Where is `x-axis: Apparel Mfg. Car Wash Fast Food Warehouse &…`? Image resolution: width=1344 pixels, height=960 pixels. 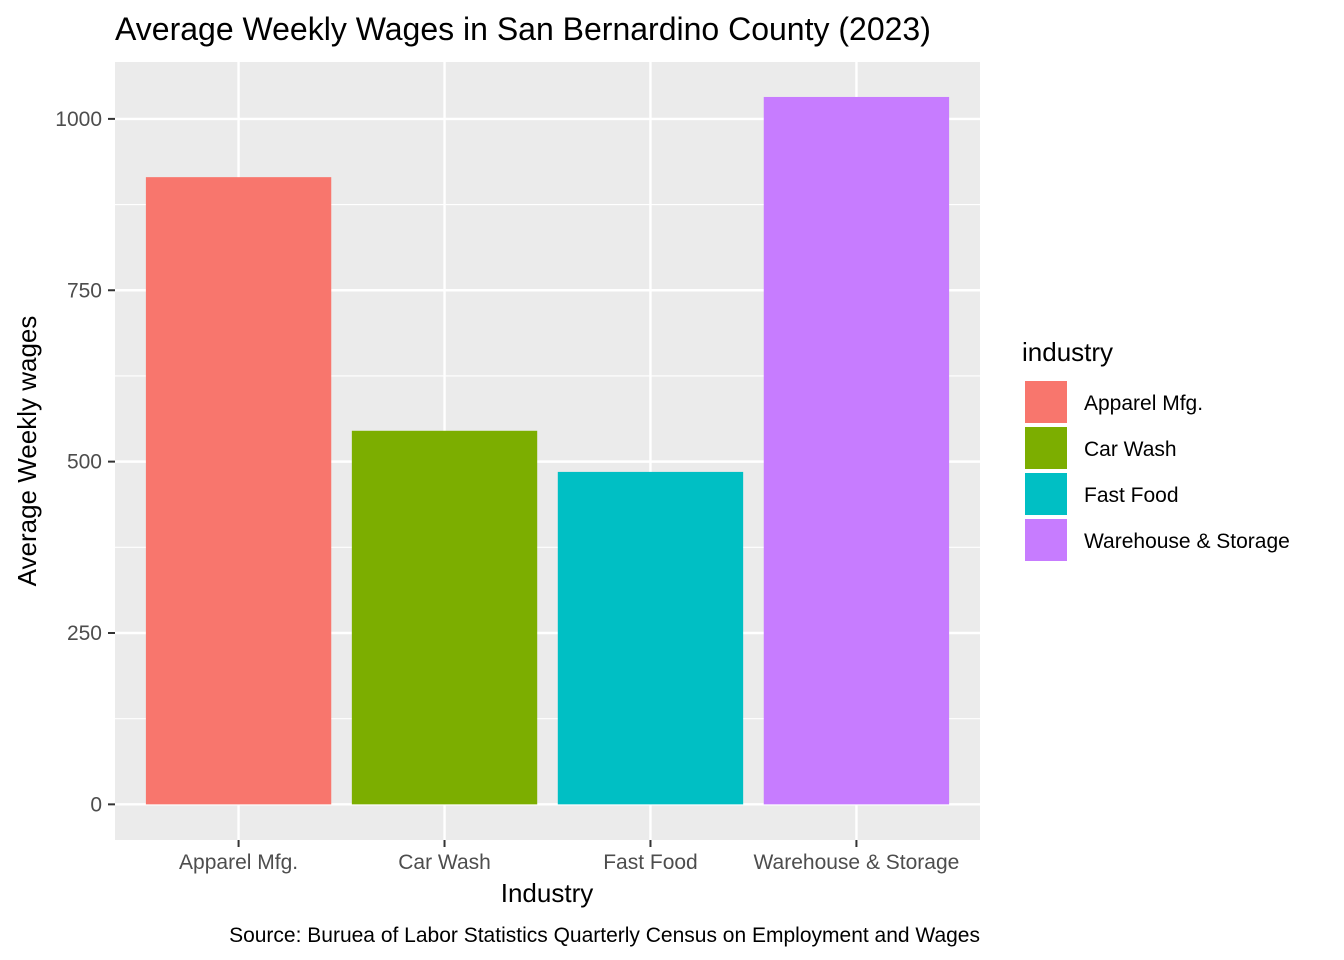 x-axis: Apparel Mfg. Car Wash Fast Food Warehouse &… is located at coordinates (569, 857).